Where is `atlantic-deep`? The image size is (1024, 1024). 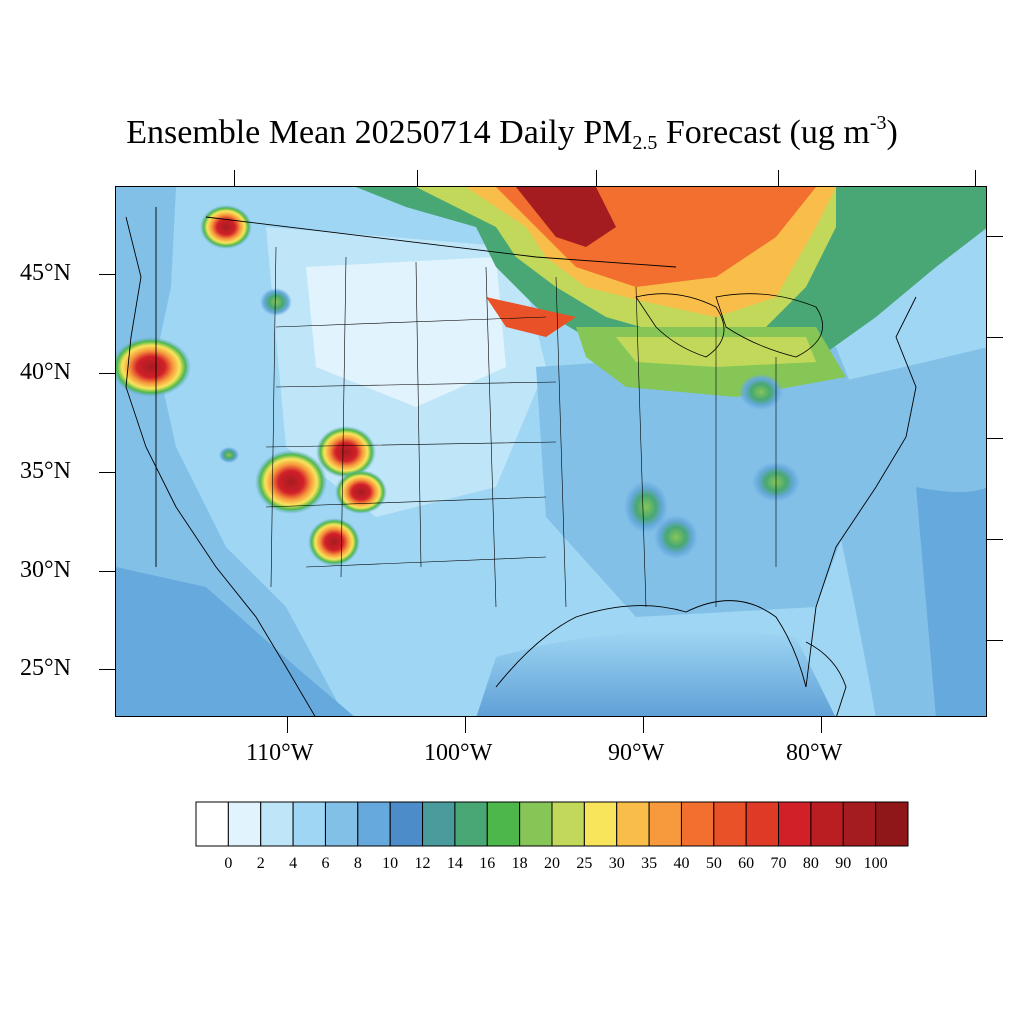 atlantic-deep is located at coordinates (951, 601).